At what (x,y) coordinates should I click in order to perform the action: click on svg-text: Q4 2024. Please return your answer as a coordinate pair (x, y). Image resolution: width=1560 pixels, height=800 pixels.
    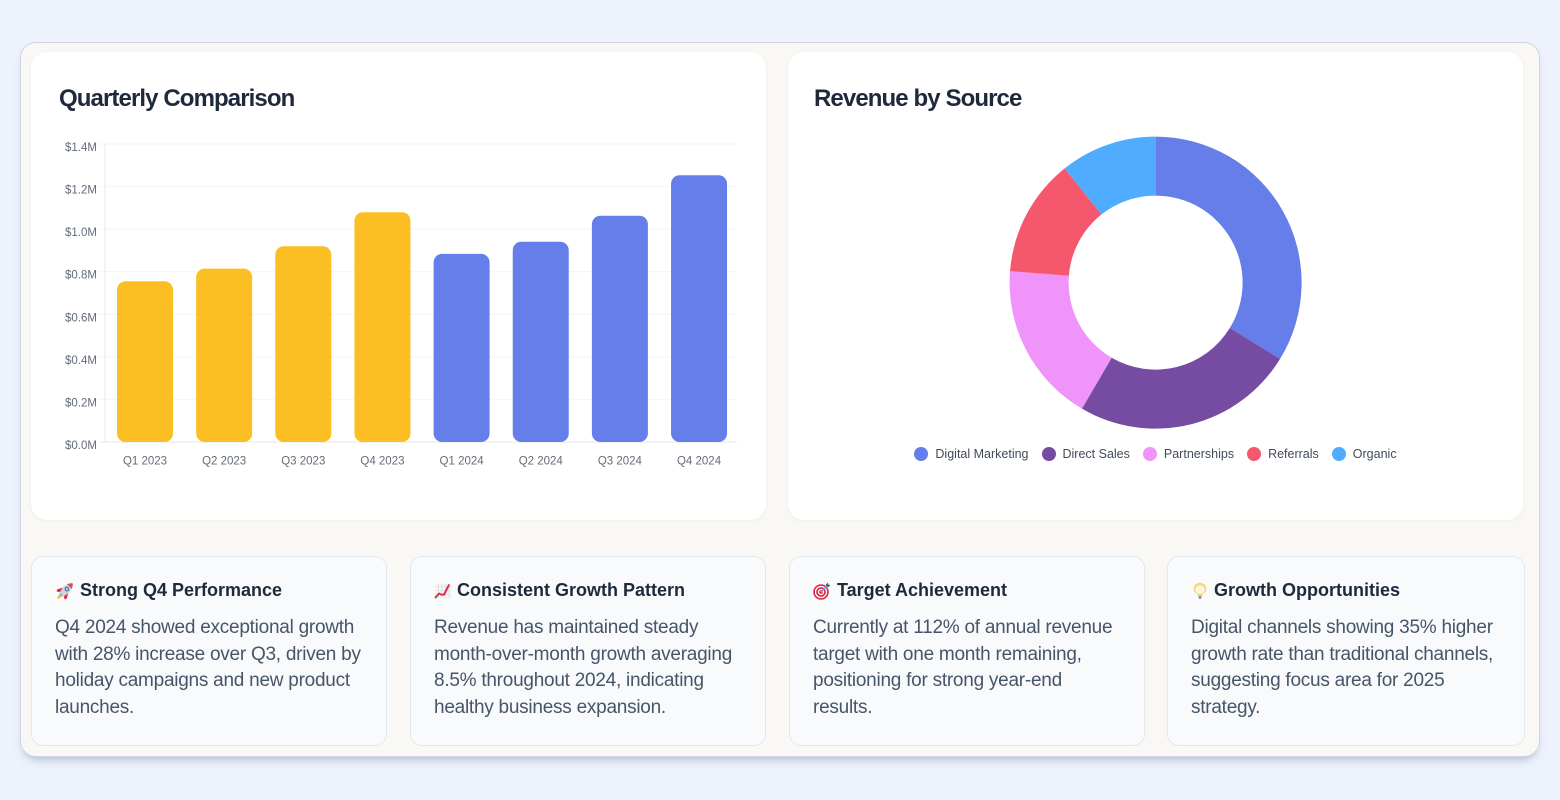
    Looking at the image, I should click on (699, 462).